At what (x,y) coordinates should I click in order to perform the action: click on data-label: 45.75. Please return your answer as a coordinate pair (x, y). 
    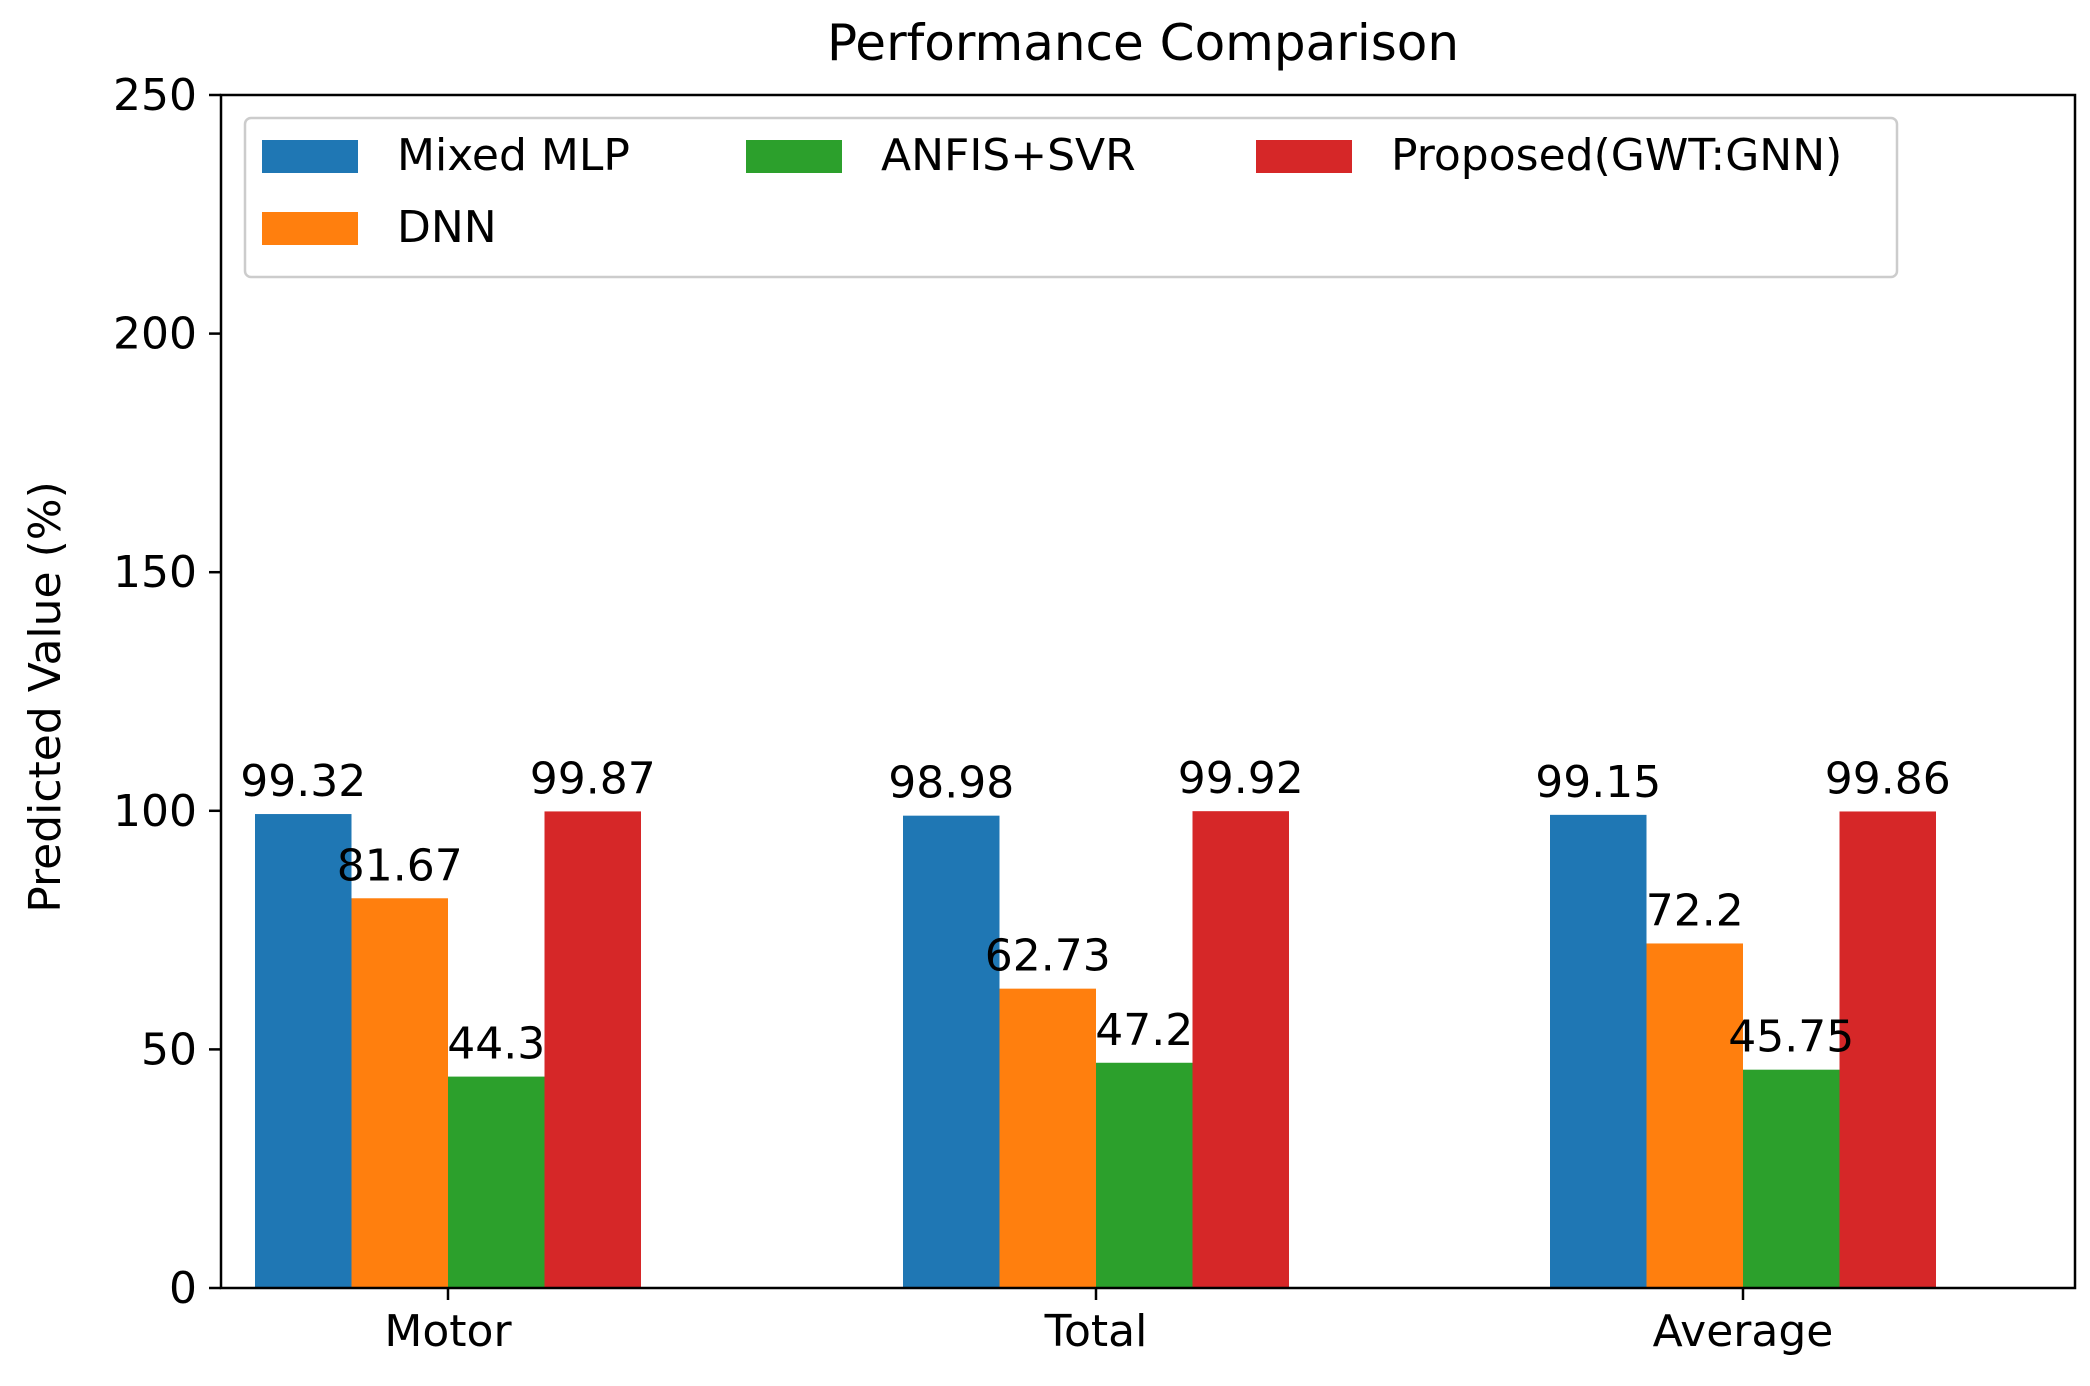
    Looking at the image, I should click on (1791, 1037).